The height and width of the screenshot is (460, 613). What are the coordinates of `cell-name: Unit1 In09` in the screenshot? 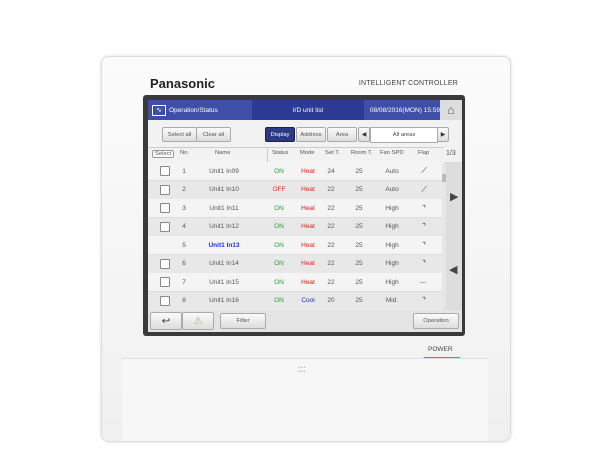 It's located at (224, 171).